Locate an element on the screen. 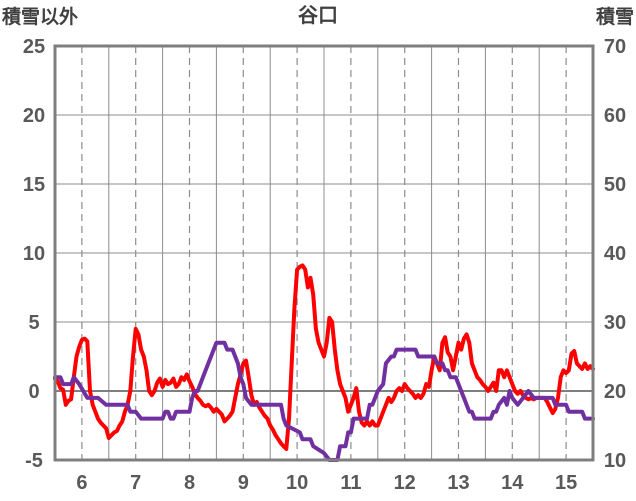 Image resolution: width=636 pixels, height=501 pixels. y-right-tick-label: 30 is located at coordinates (615, 323).